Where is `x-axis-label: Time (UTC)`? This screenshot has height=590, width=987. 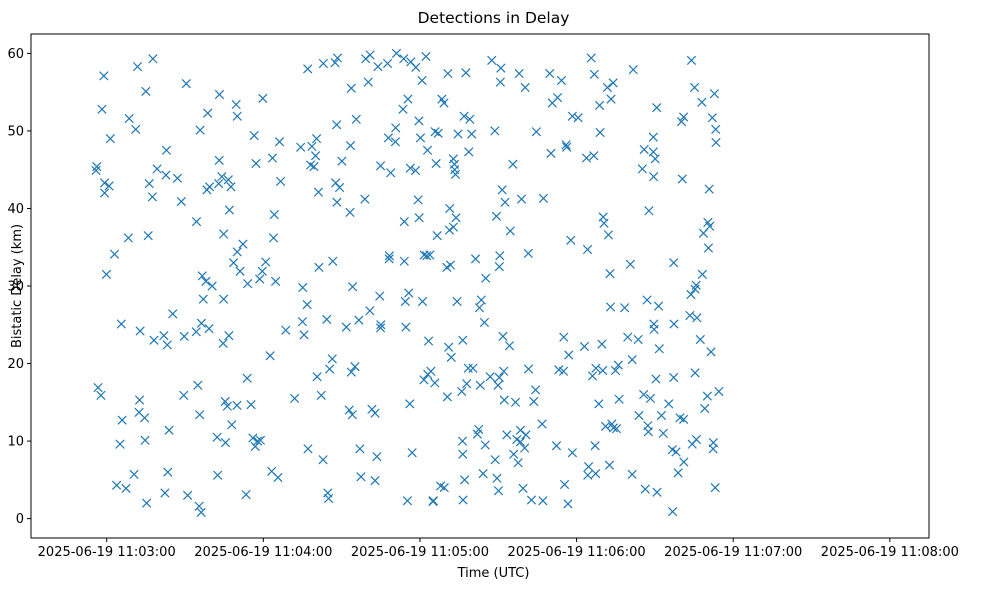
x-axis-label: Time (UTC) is located at coordinates (493, 573).